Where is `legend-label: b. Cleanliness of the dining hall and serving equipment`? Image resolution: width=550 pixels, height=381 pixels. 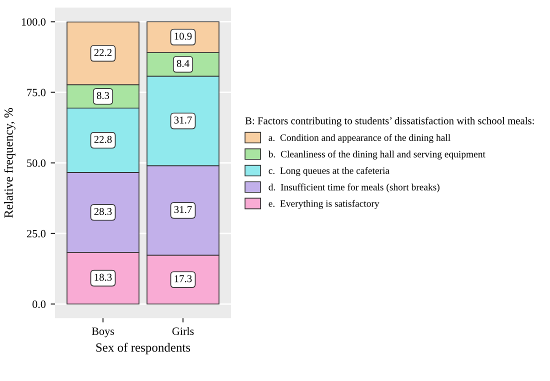 legend-label: b. Cleanliness of the dining hall and serving equipment is located at coordinates (377, 155).